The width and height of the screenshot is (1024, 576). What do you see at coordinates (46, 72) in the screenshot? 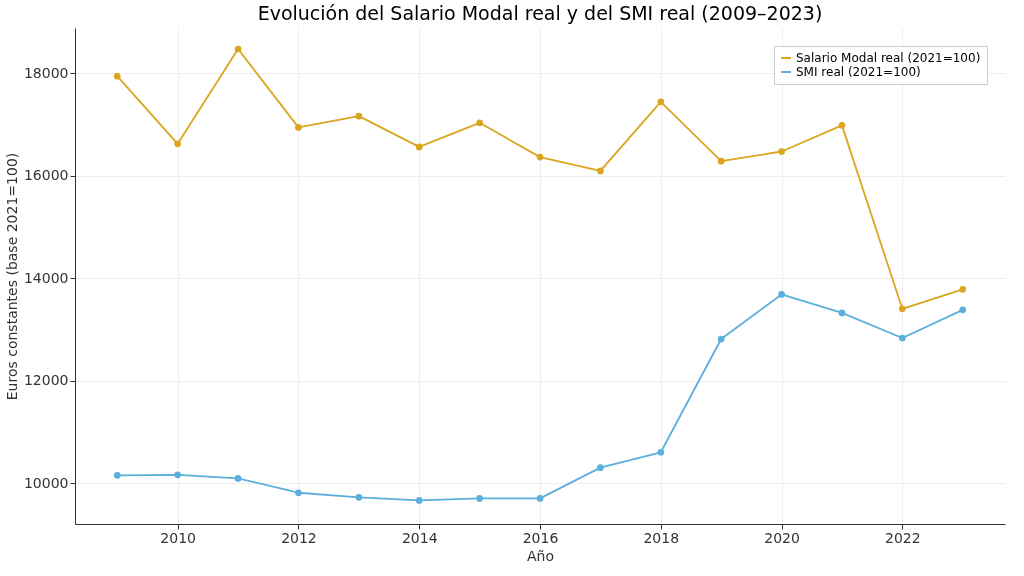
I see `y-tick-label: 18000` at bounding box center [46, 72].